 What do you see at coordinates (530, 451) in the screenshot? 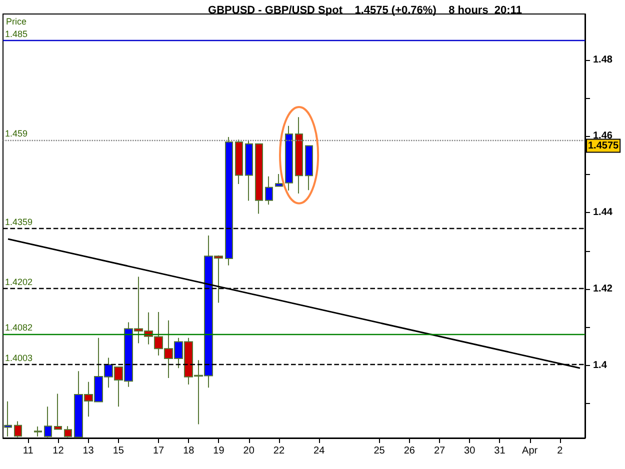
I see `x-tick-label: Apr` at bounding box center [530, 451].